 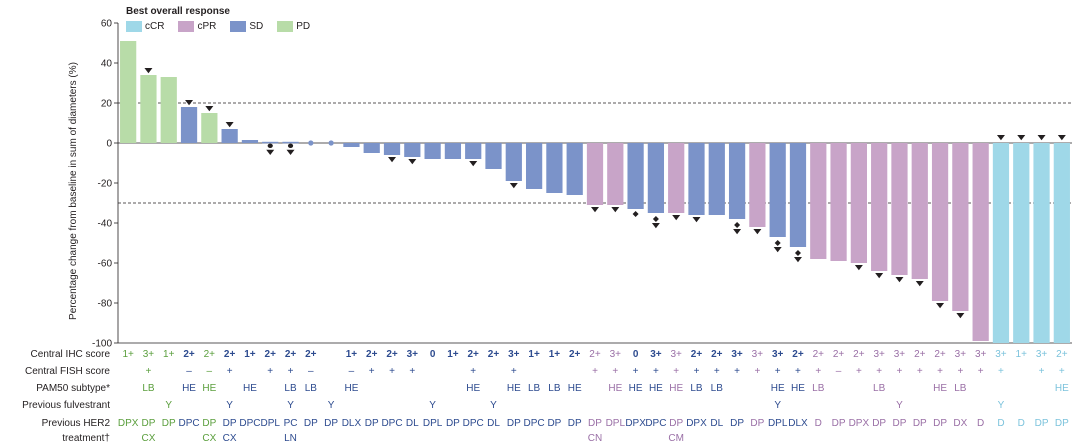 I want to click on y-tick-label: 20, so click(x=107, y=104).